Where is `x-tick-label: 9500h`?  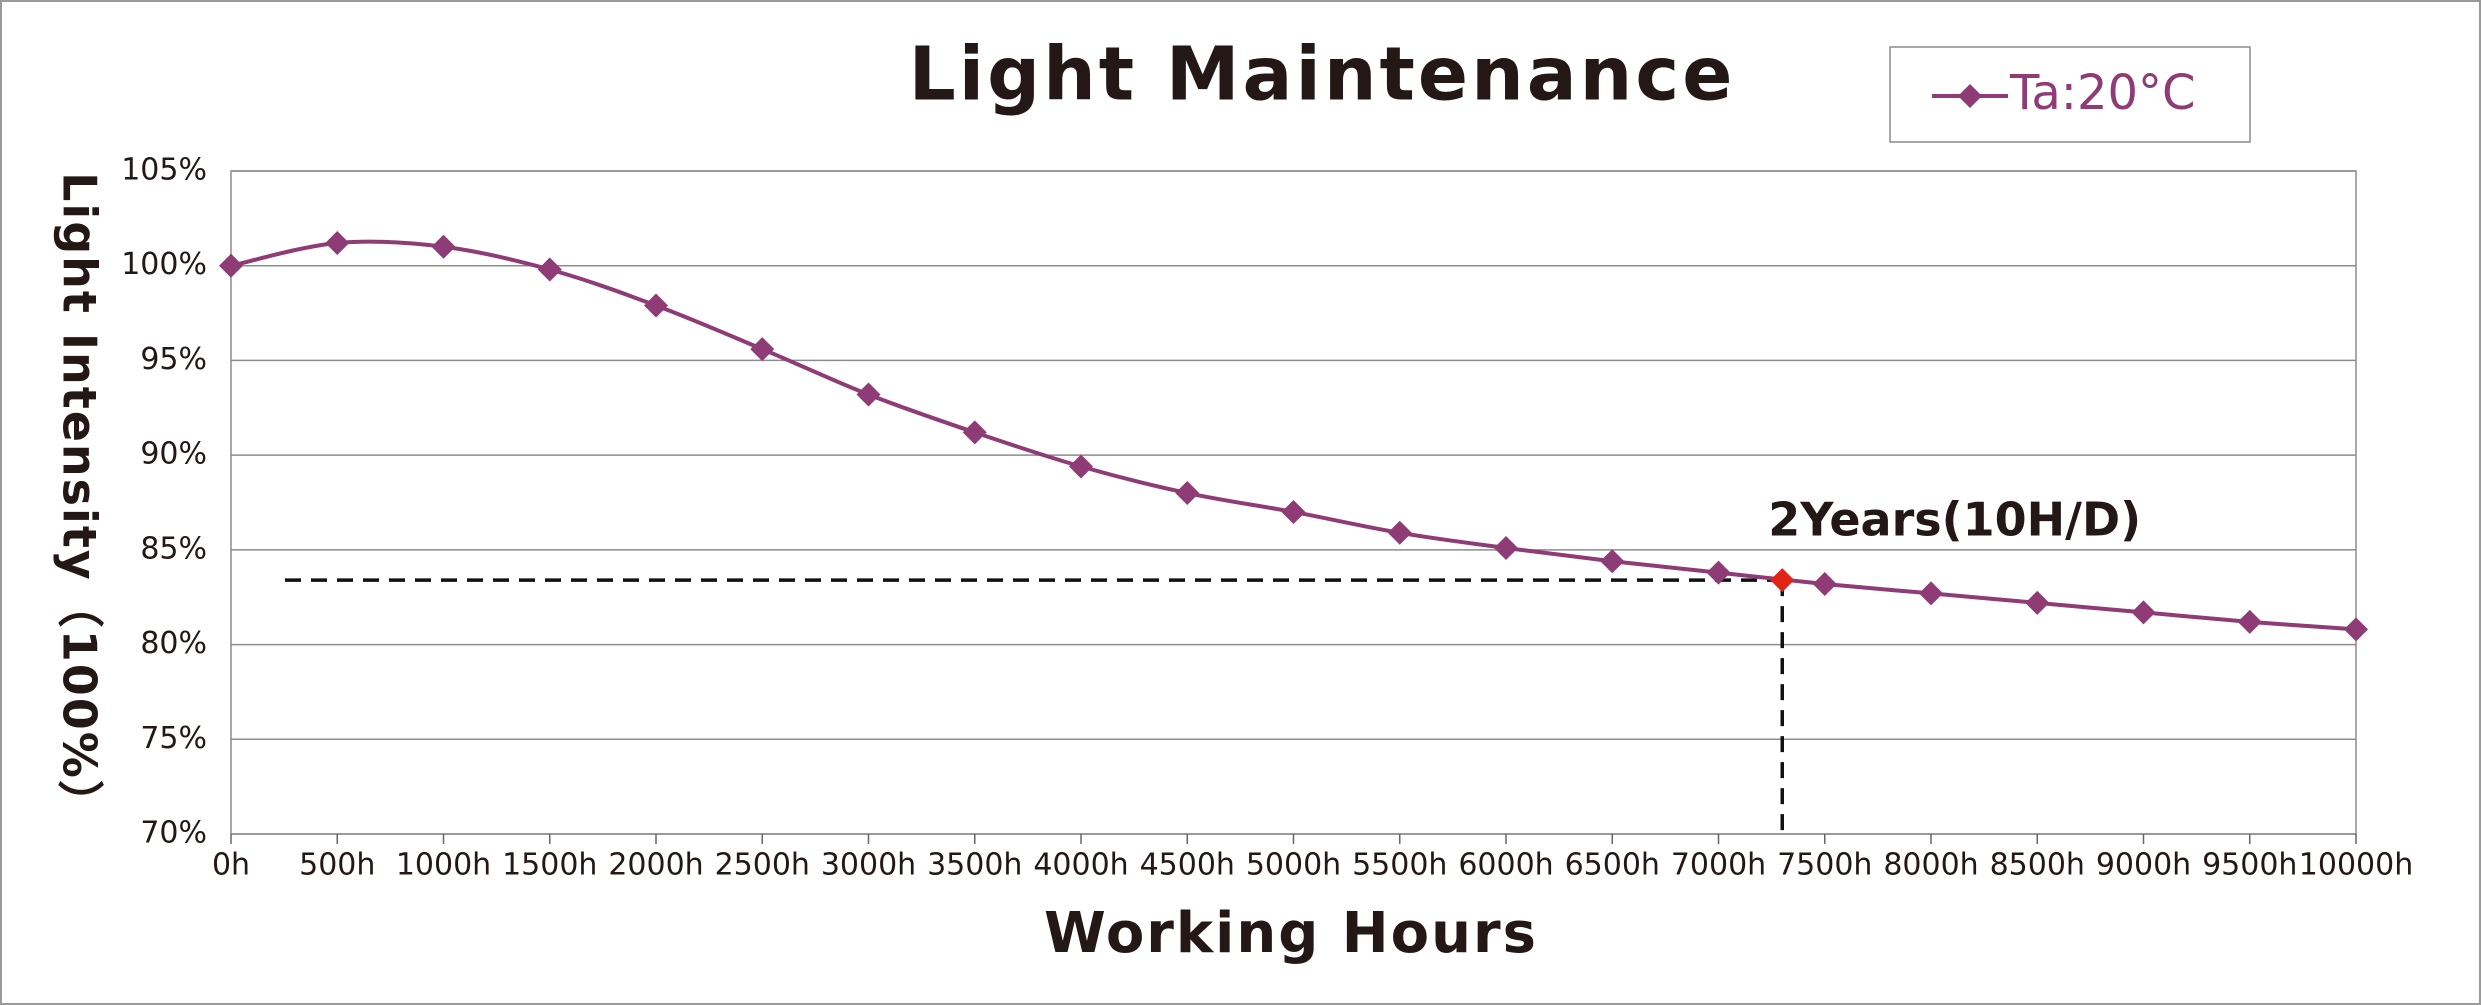
x-tick-label: 9500h is located at coordinates (2249, 865).